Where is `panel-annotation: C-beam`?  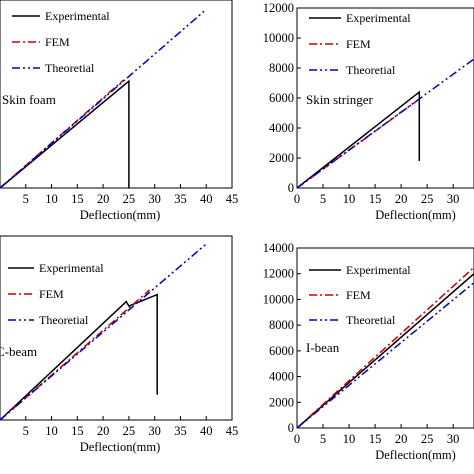 panel-annotation: C-beam is located at coordinates (18, 351).